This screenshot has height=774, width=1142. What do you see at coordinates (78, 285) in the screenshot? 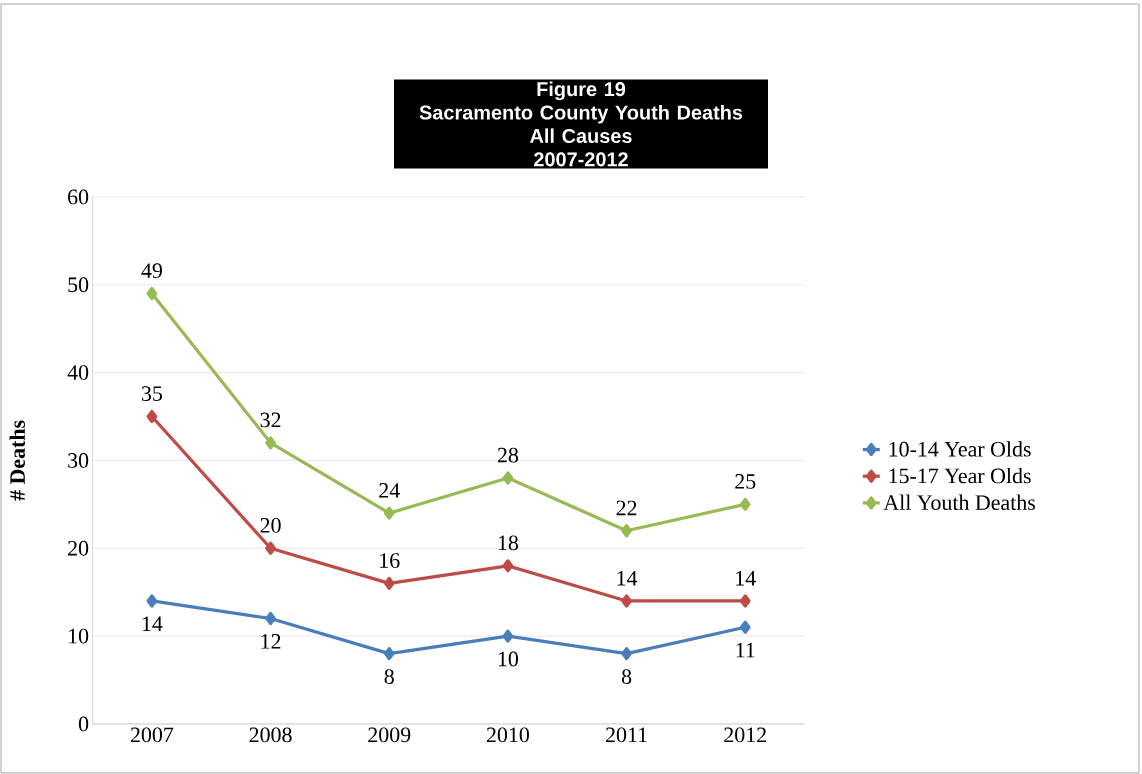
I see `y-tick-label: 50` at bounding box center [78, 285].